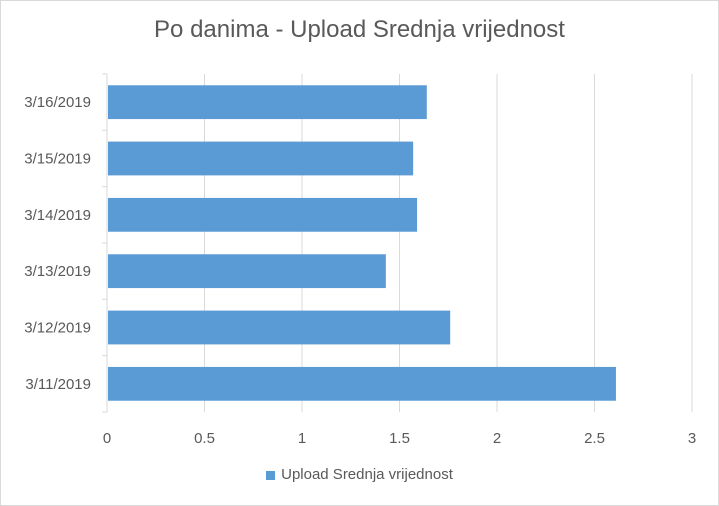 The width and height of the screenshot is (719, 506). Describe the element at coordinates (107, 438) in the screenshot. I see `x-tick-label: 0` at that location.